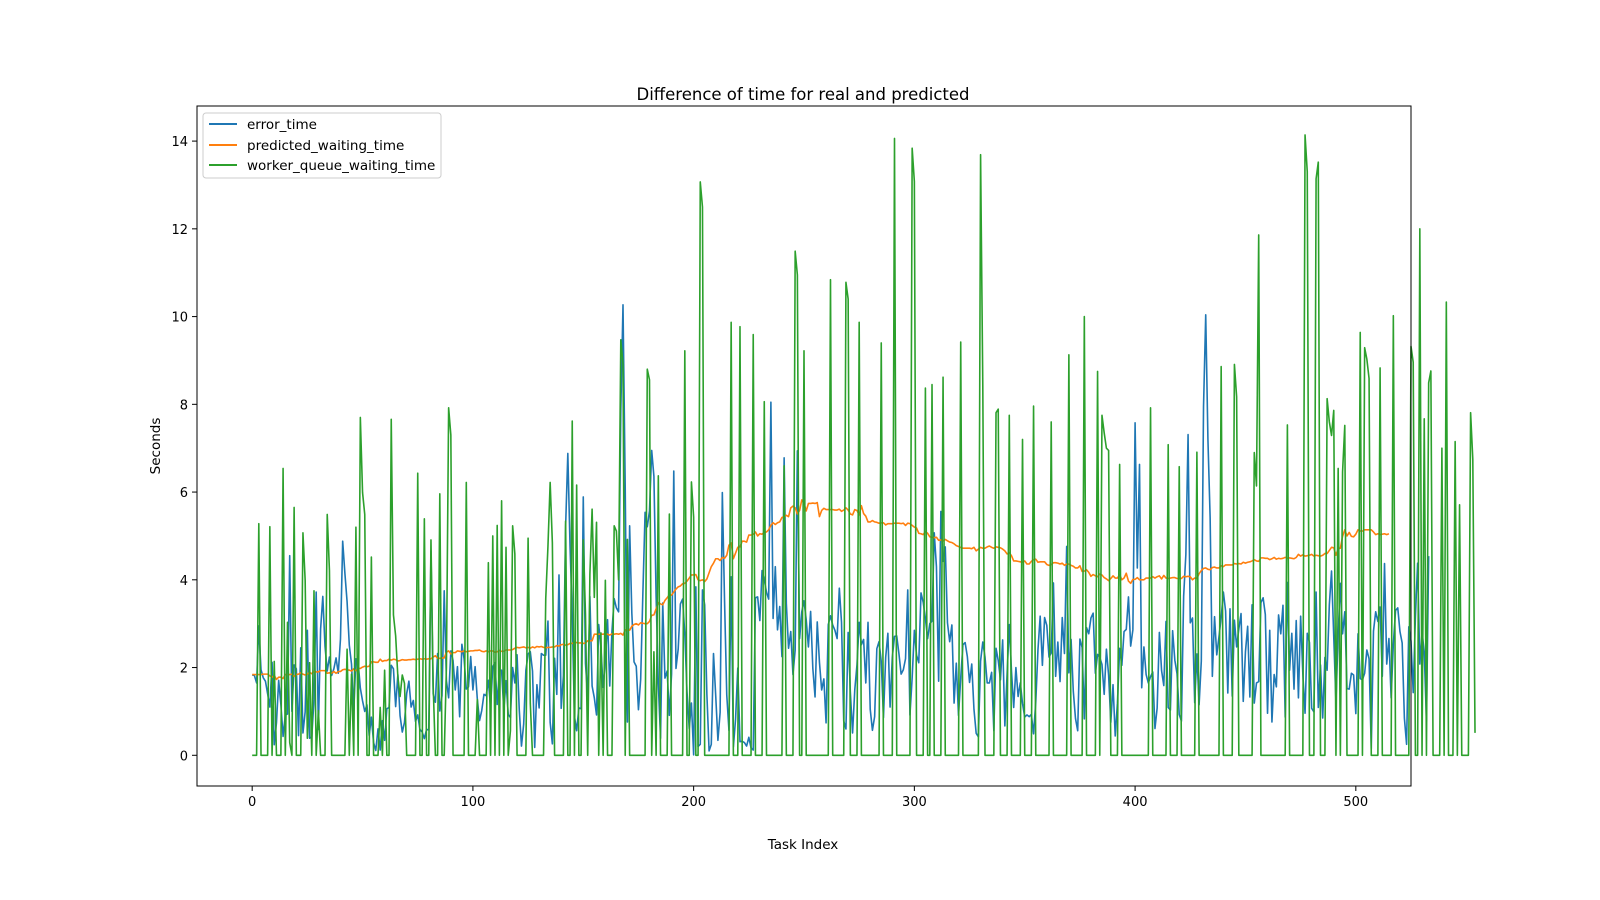 The width and height of the screenshot is (1600, 900). What do you see at coordinates (472, 802) in the screenshot?
I see `x-tick-label: 100` at bounding box center [472, 802].